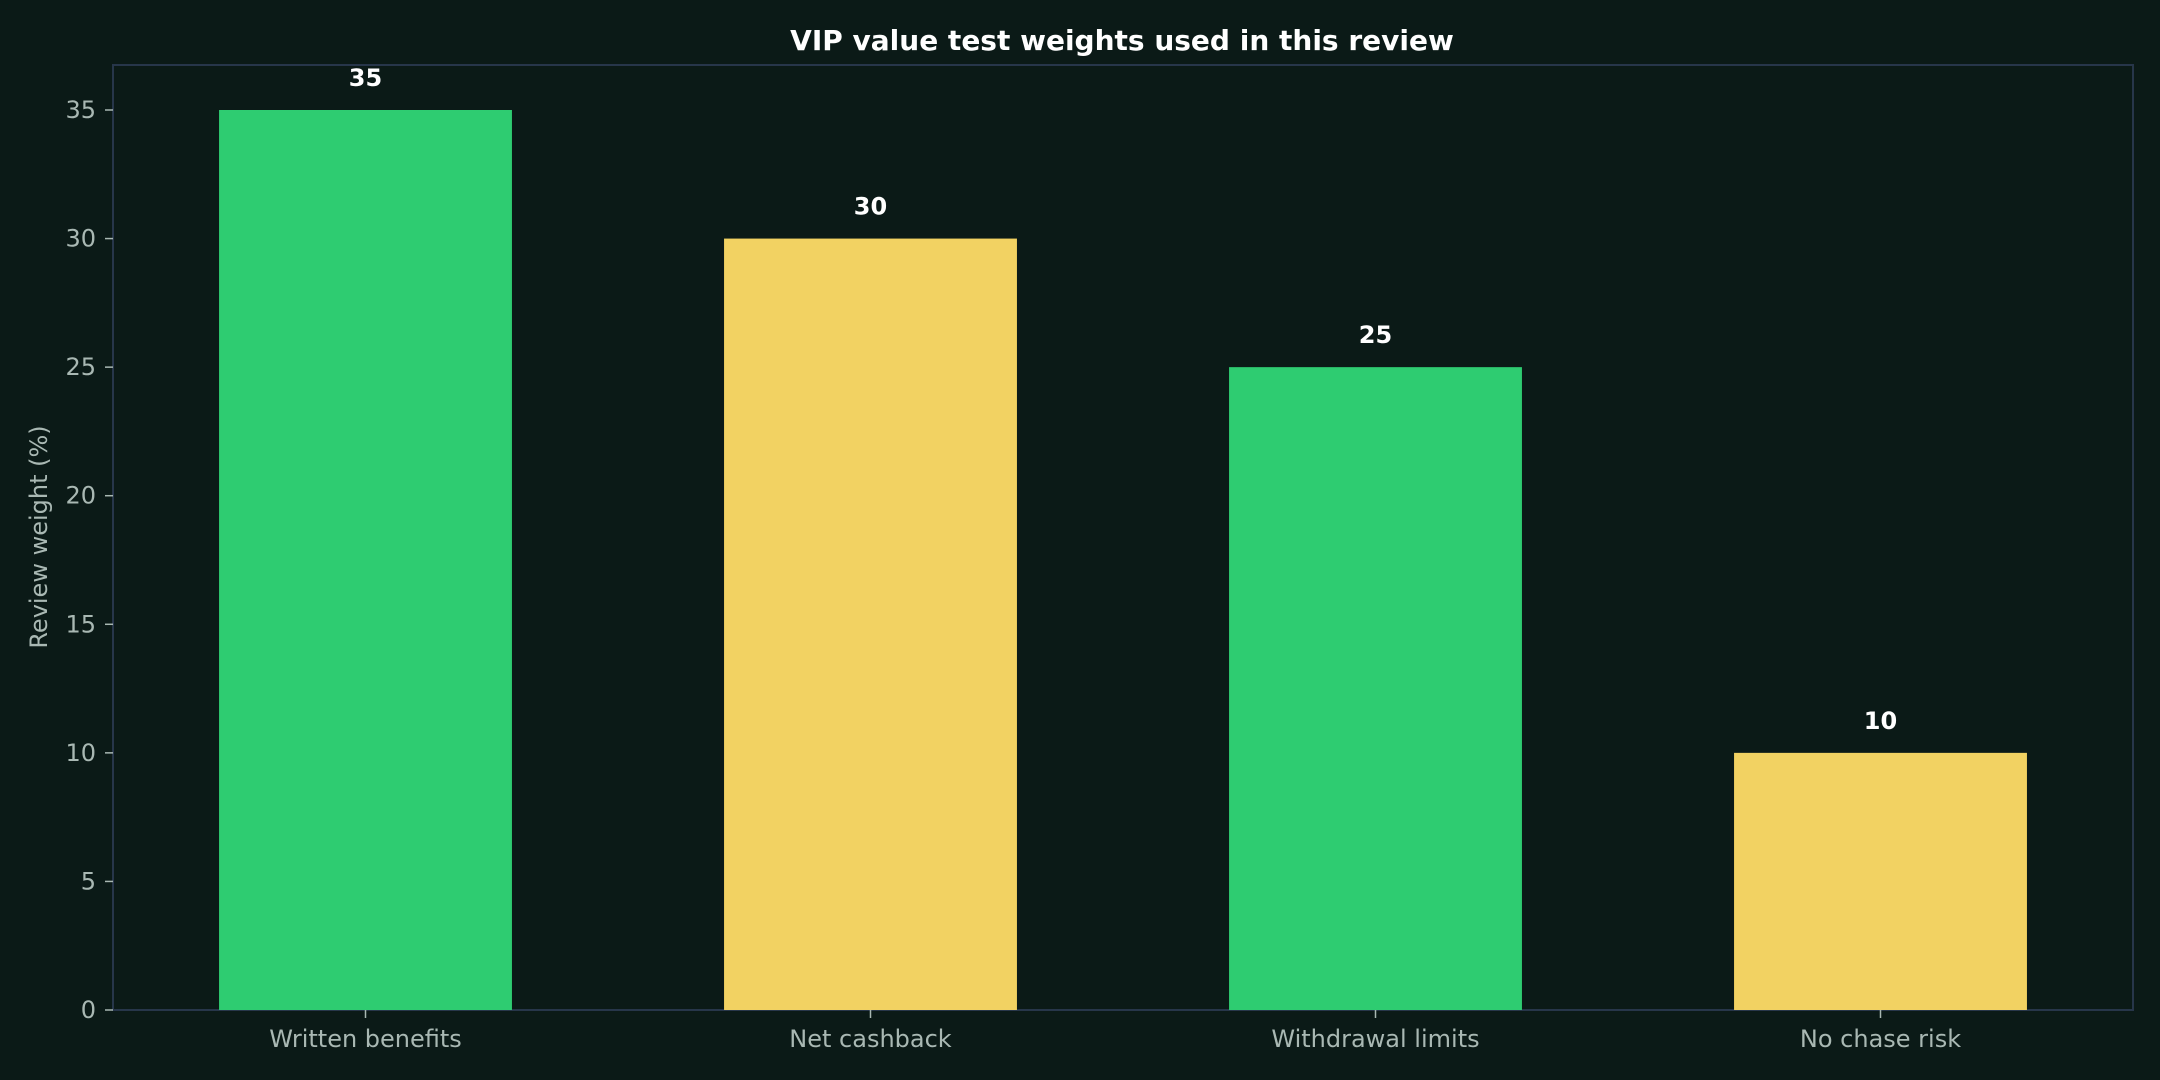 This screenshot has width=2160, height=1080. I want to click on y-tick-label: 20, so click(80, 496).